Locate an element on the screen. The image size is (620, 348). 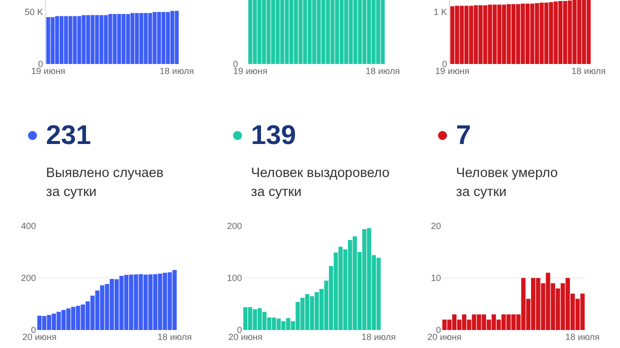
y-tick-label: 20 is located at coordinates (435, 226).